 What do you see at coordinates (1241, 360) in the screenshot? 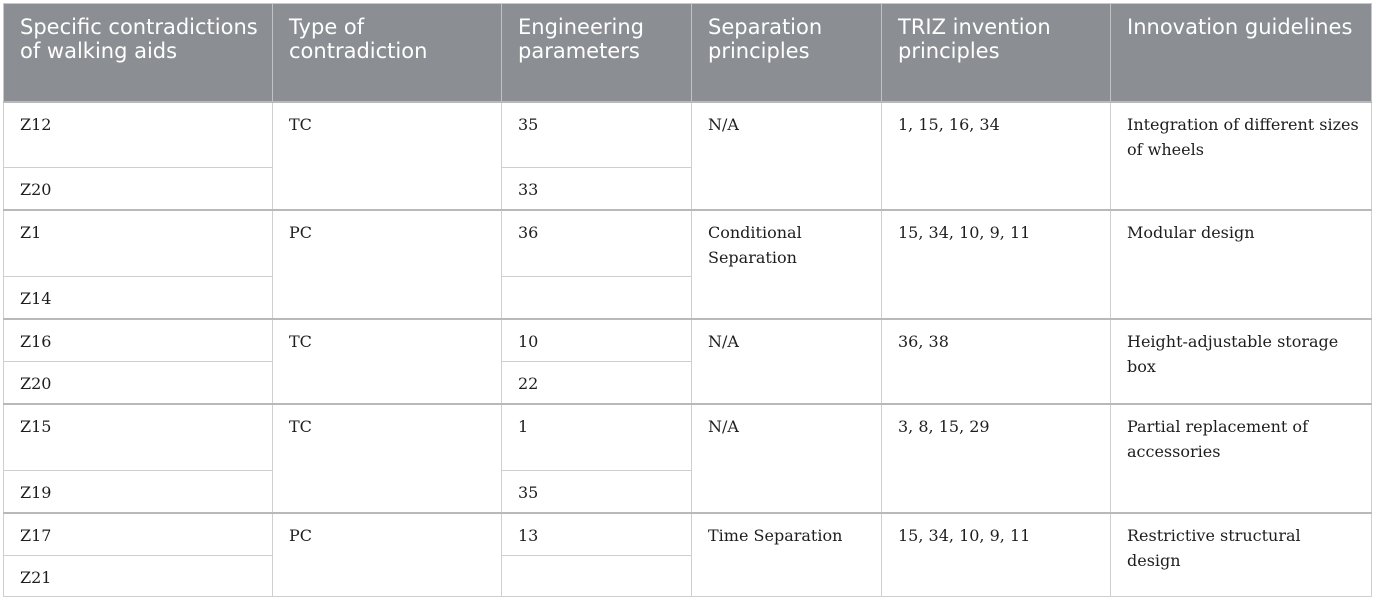
I see `innovation-guideline-cell: Height-adjustable storage box` at bounding box center [1241, 360].